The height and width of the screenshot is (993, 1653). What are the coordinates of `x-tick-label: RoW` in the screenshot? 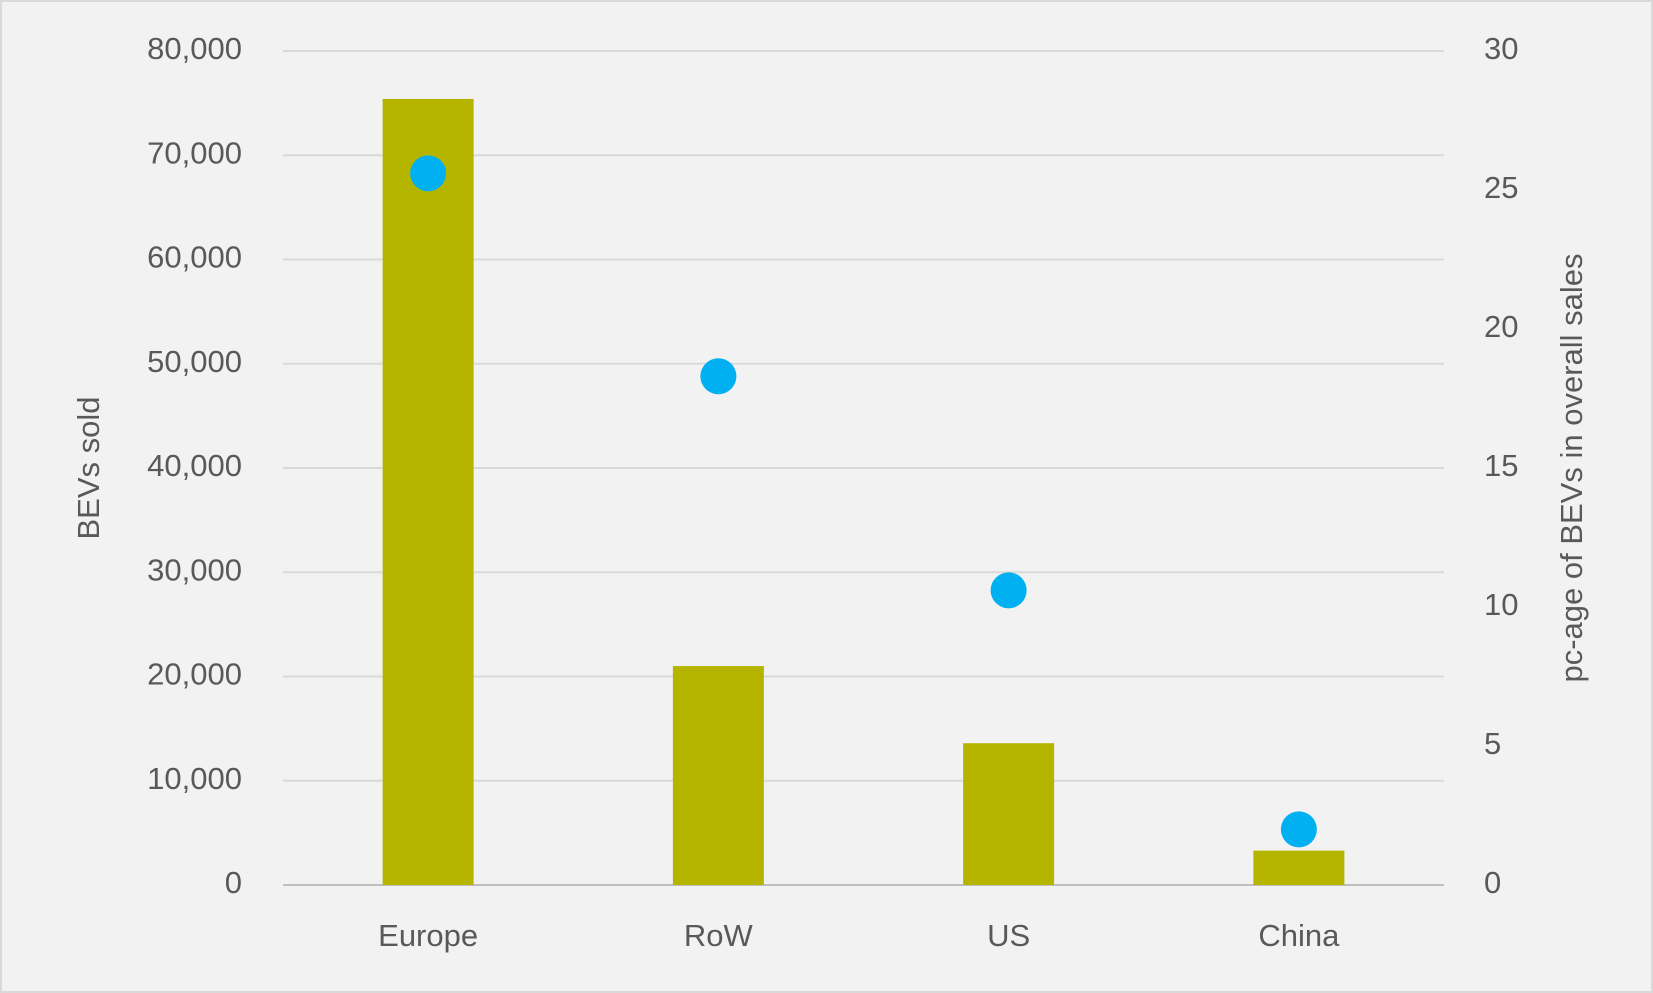 It's located at (719, 935).